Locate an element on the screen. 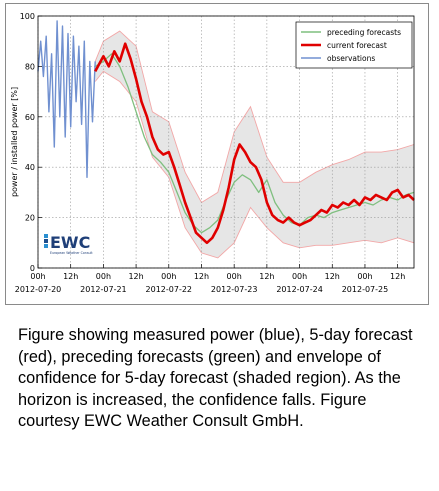 The width and height of the screenshot is (439, 491). y-tick-label: 20 is located at coordinates (30, 218).